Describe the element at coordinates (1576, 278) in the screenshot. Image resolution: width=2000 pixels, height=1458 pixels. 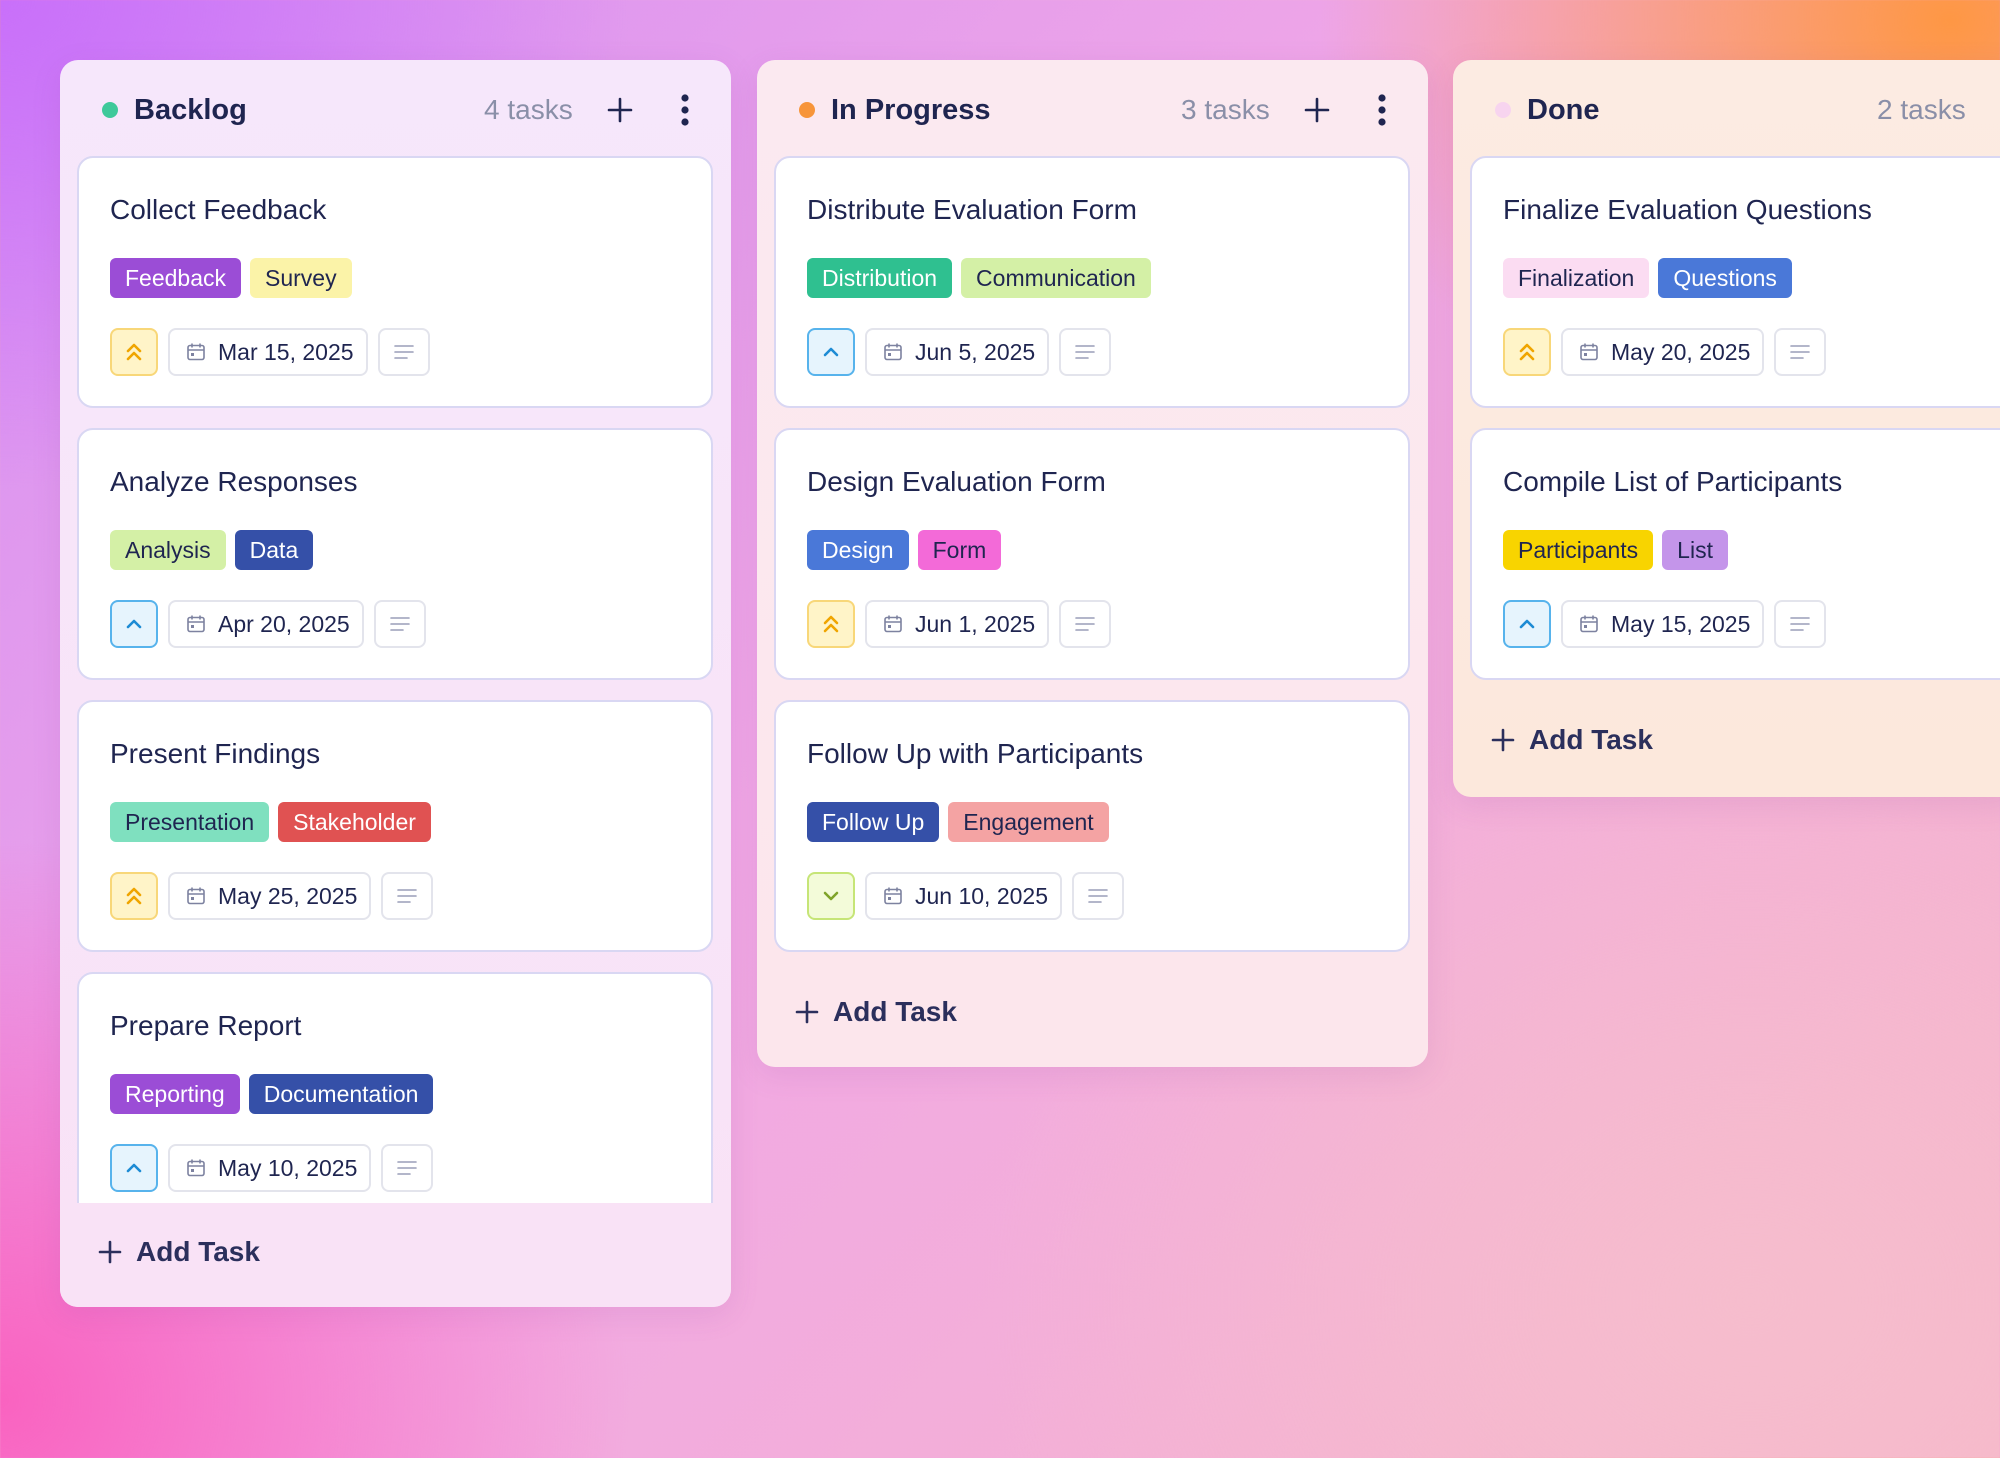
I see `tag: Finalization` at that location.